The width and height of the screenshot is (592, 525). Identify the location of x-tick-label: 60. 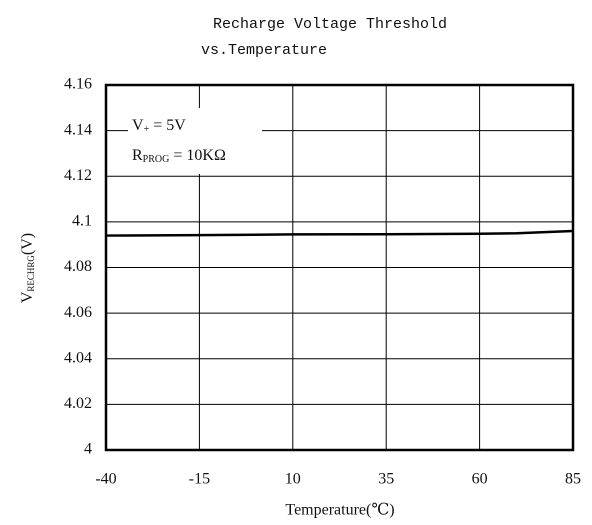
(480, 479).